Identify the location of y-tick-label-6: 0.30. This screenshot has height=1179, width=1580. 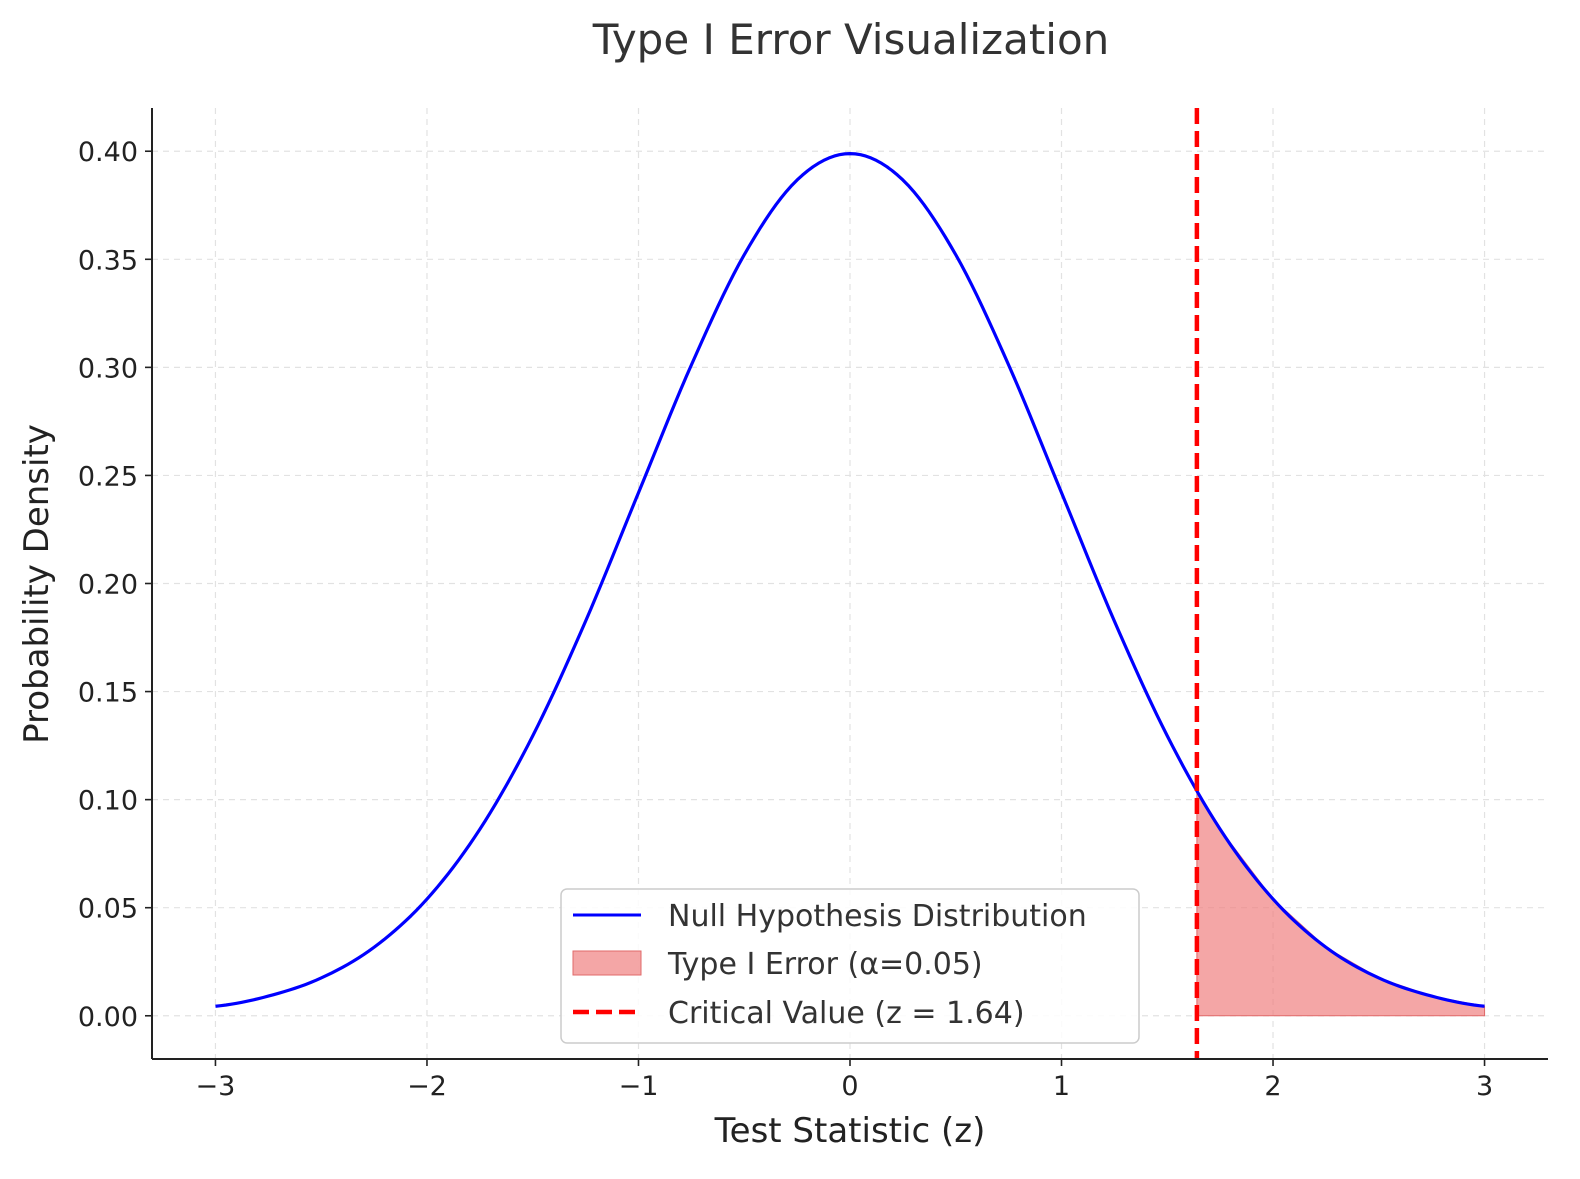
(108, 368).